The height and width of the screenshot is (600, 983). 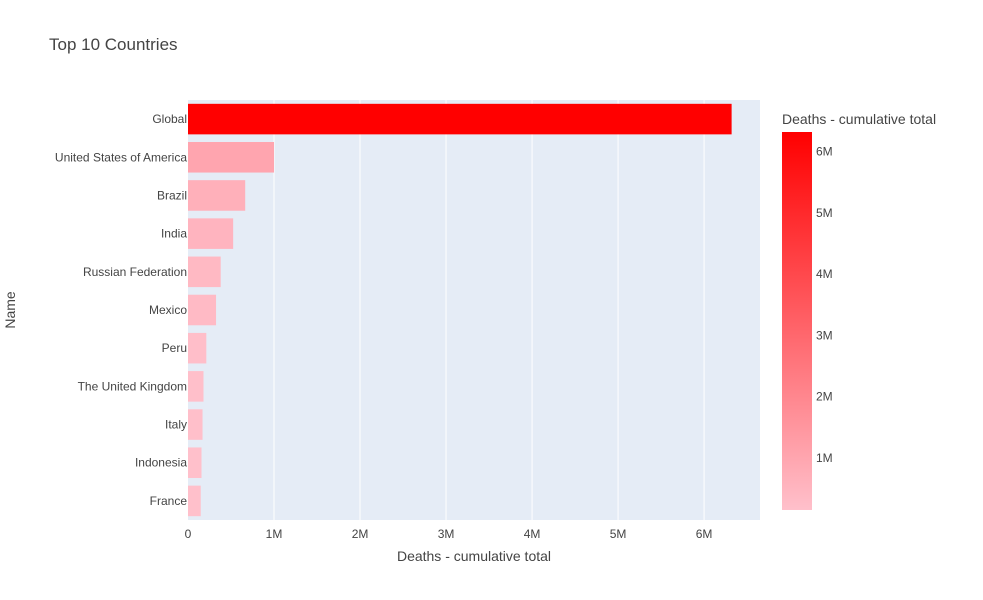 I want to click on colorbar-tick-label: 4M, so click(x=824, y=274).